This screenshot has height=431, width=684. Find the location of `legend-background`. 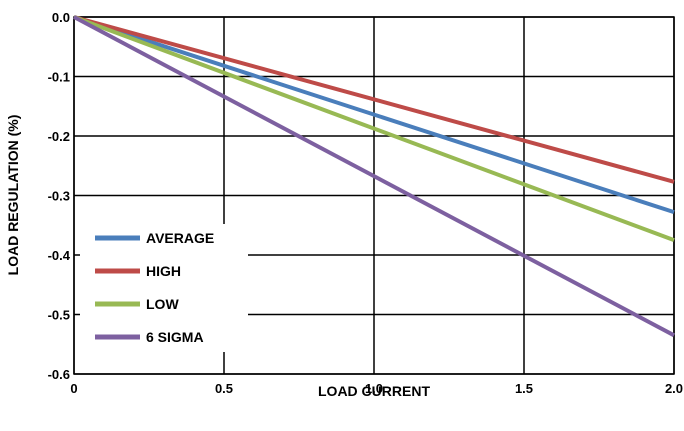

legend-background is located at coordinates (164, 288).